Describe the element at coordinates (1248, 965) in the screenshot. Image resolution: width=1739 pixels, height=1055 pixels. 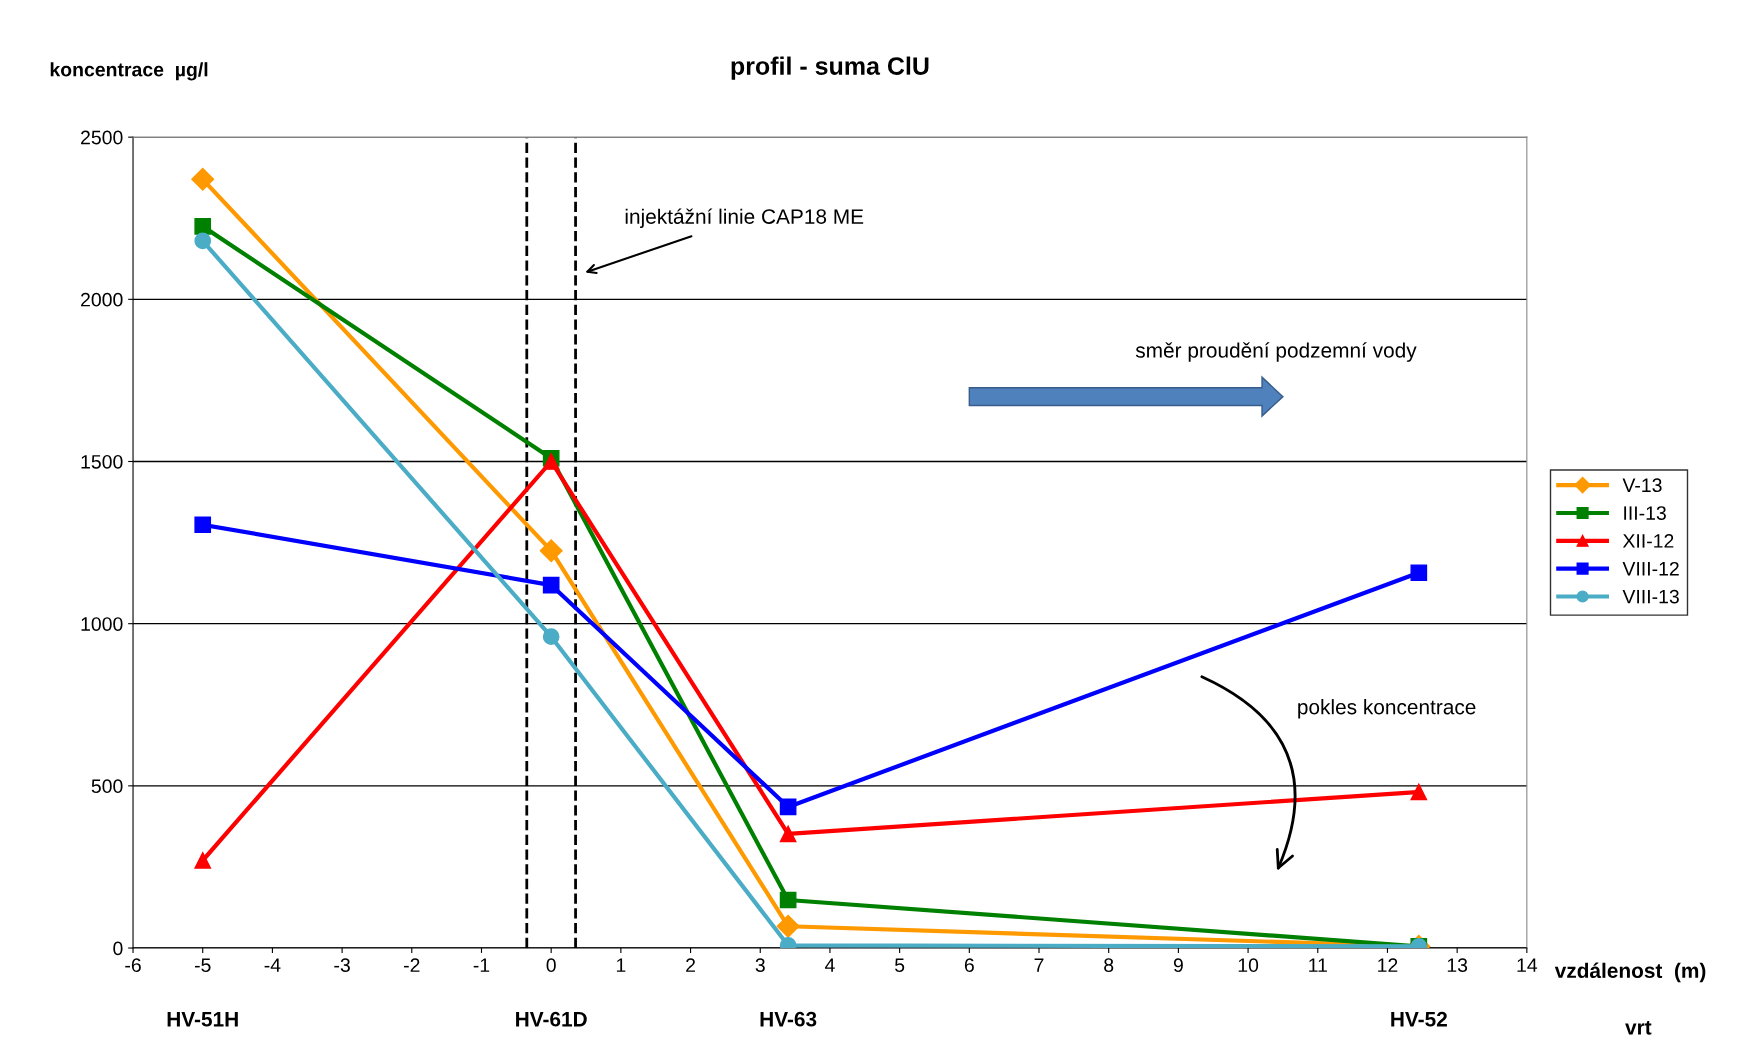
I see `x-tick-label: 10` at that location.